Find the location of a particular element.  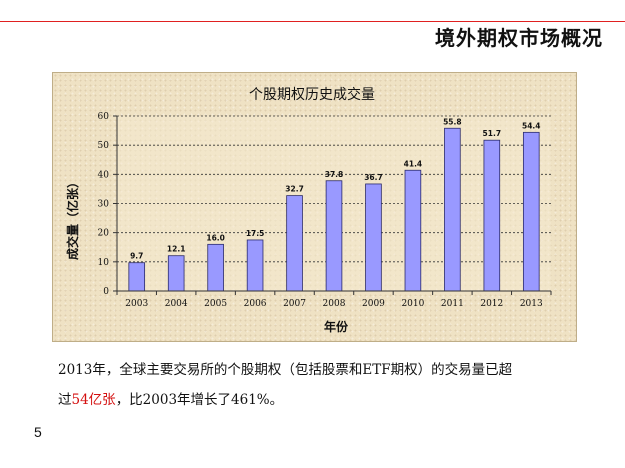

bar-2007 is located at coordinates (294, 243).